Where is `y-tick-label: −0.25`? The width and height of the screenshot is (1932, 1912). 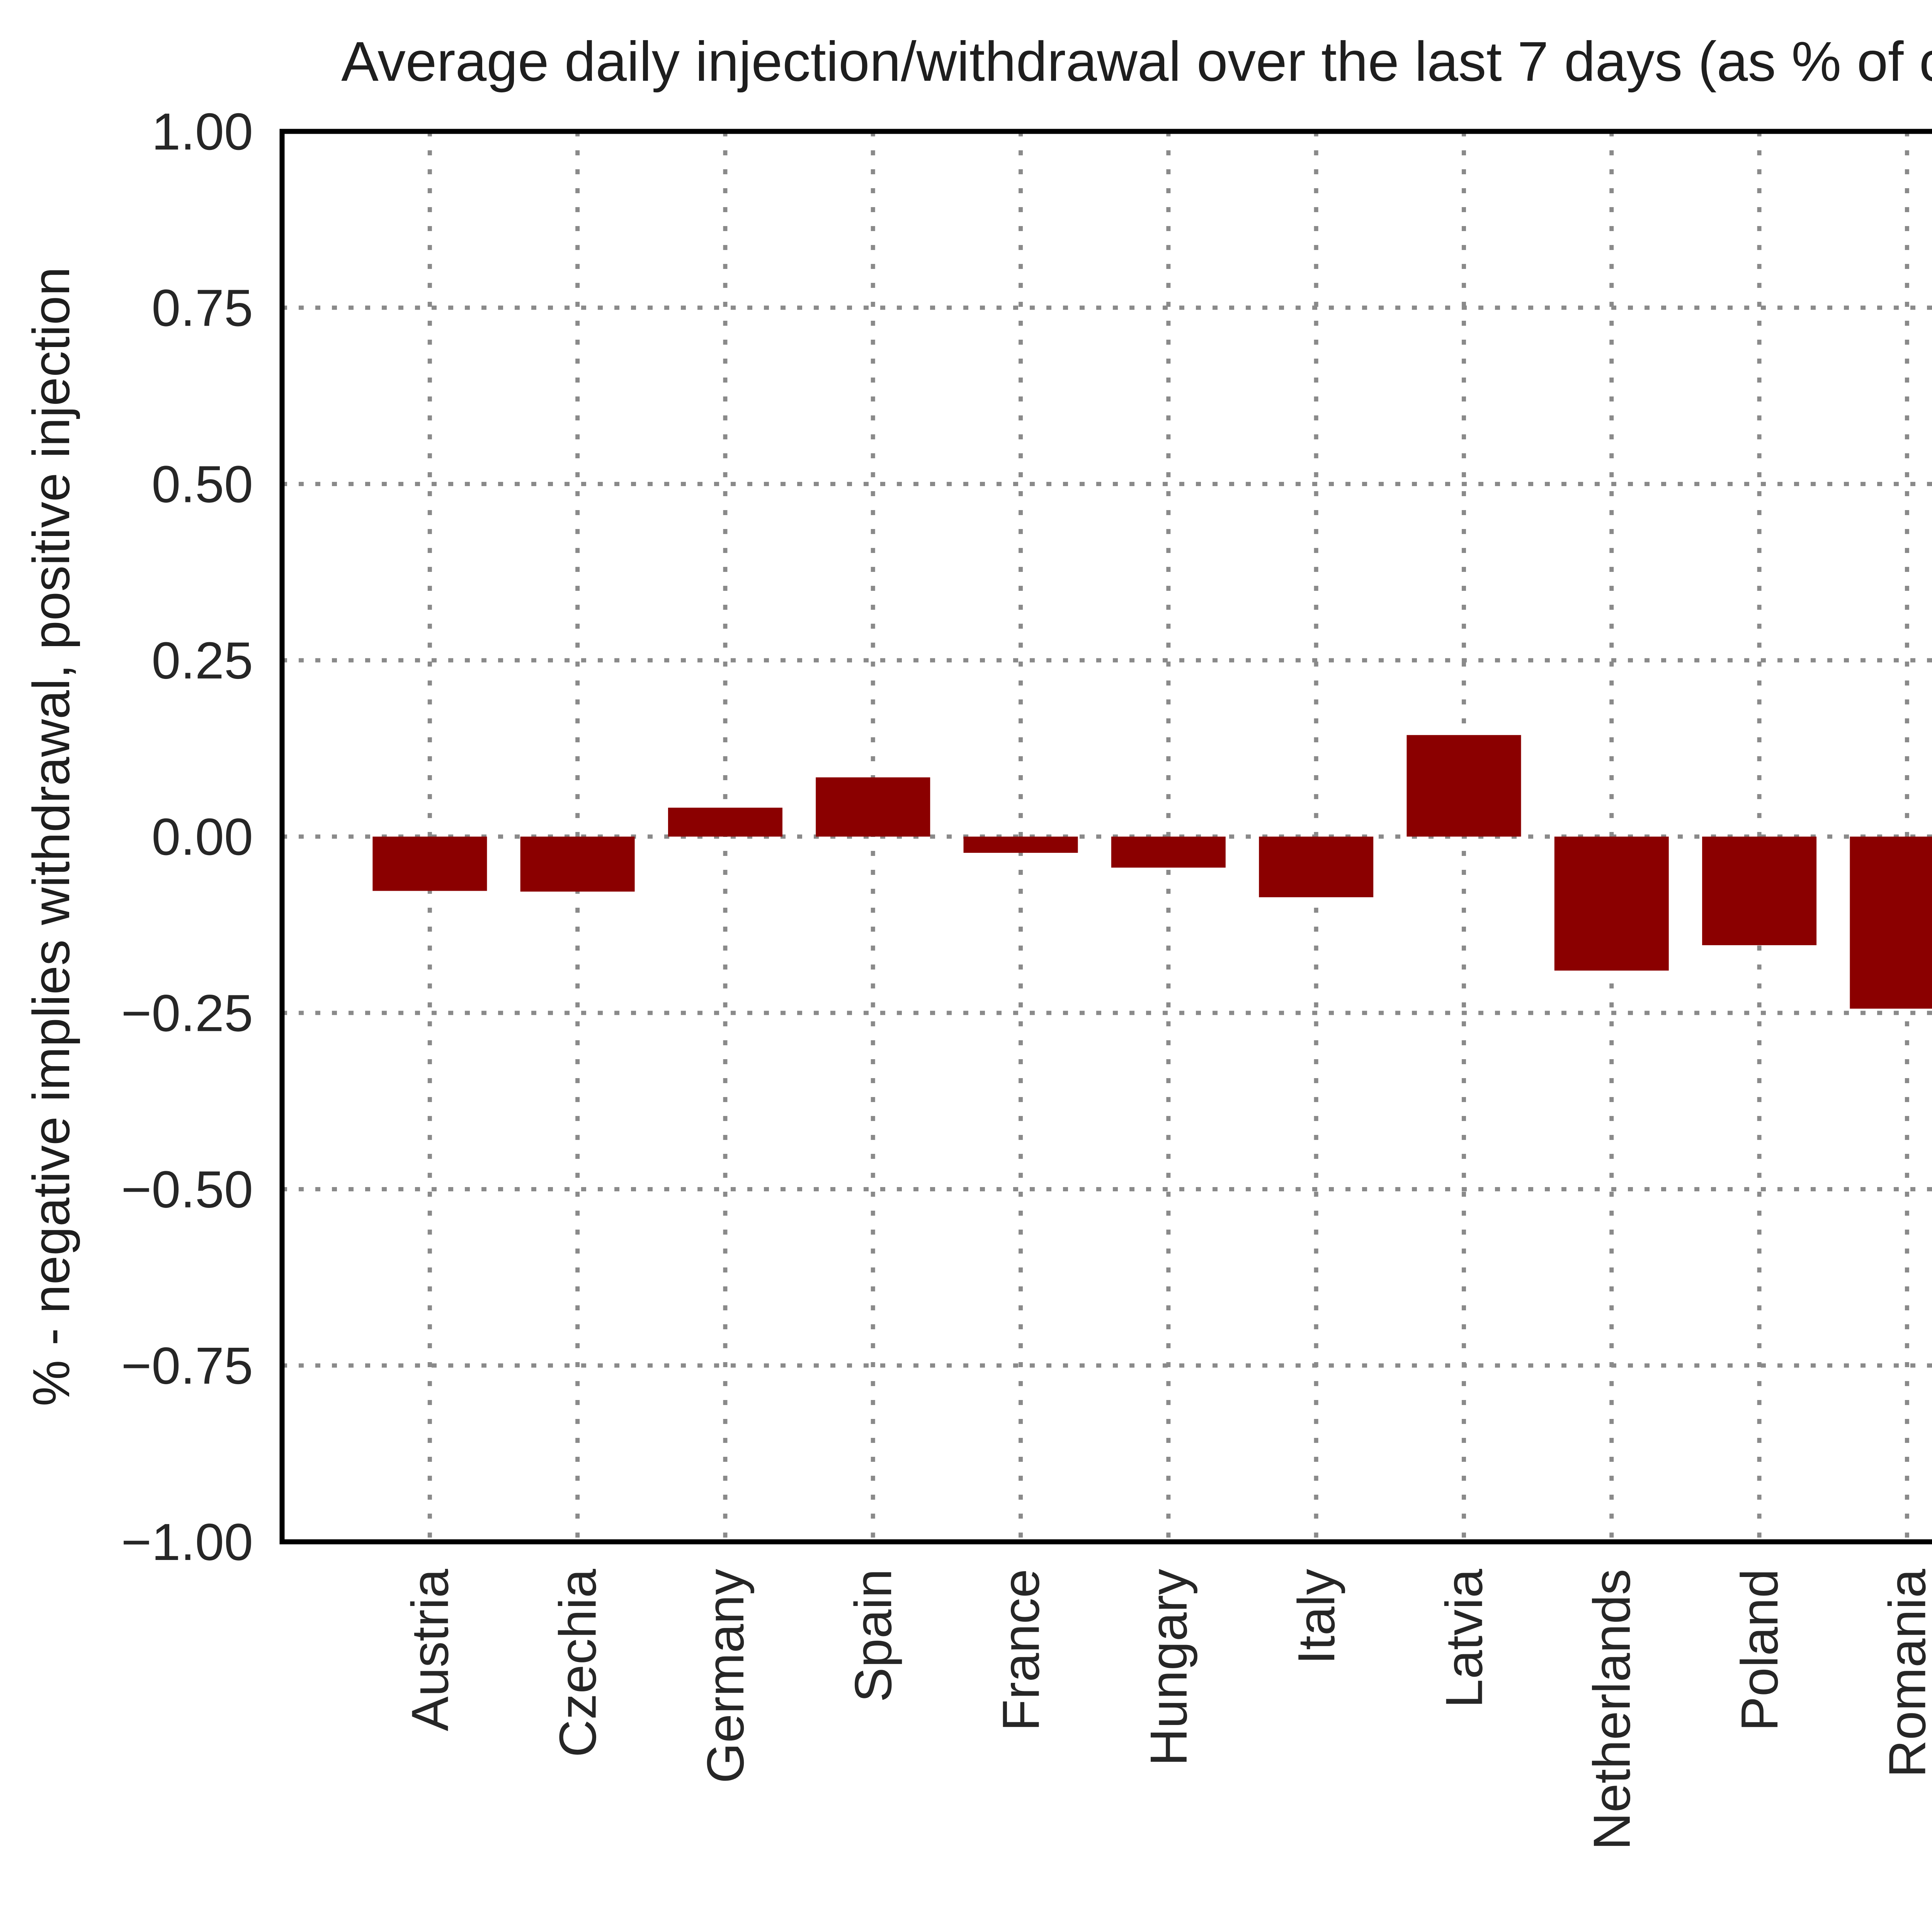
y-tick-label: −0.25 is located at coordinates (187, 1013).